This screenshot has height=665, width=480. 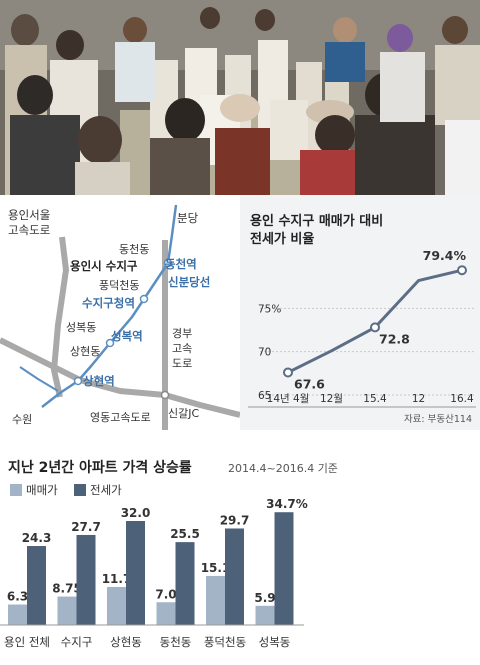 What do you see at coordinates (316, 230) in the screenshot?
I see `line-chart-title: 용인 수지구 매매가 대비 전세가 비율` at bounding box center [316, 230].